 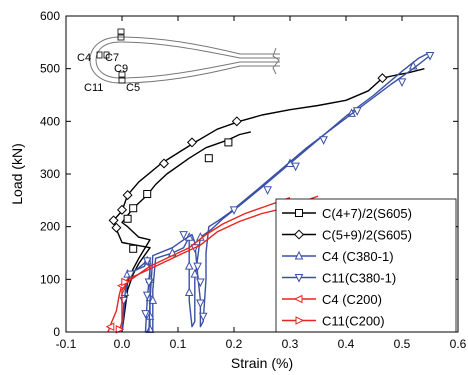 I want to click on legend-item: C(4+7)/2(S605), so click(x=347, y=213).